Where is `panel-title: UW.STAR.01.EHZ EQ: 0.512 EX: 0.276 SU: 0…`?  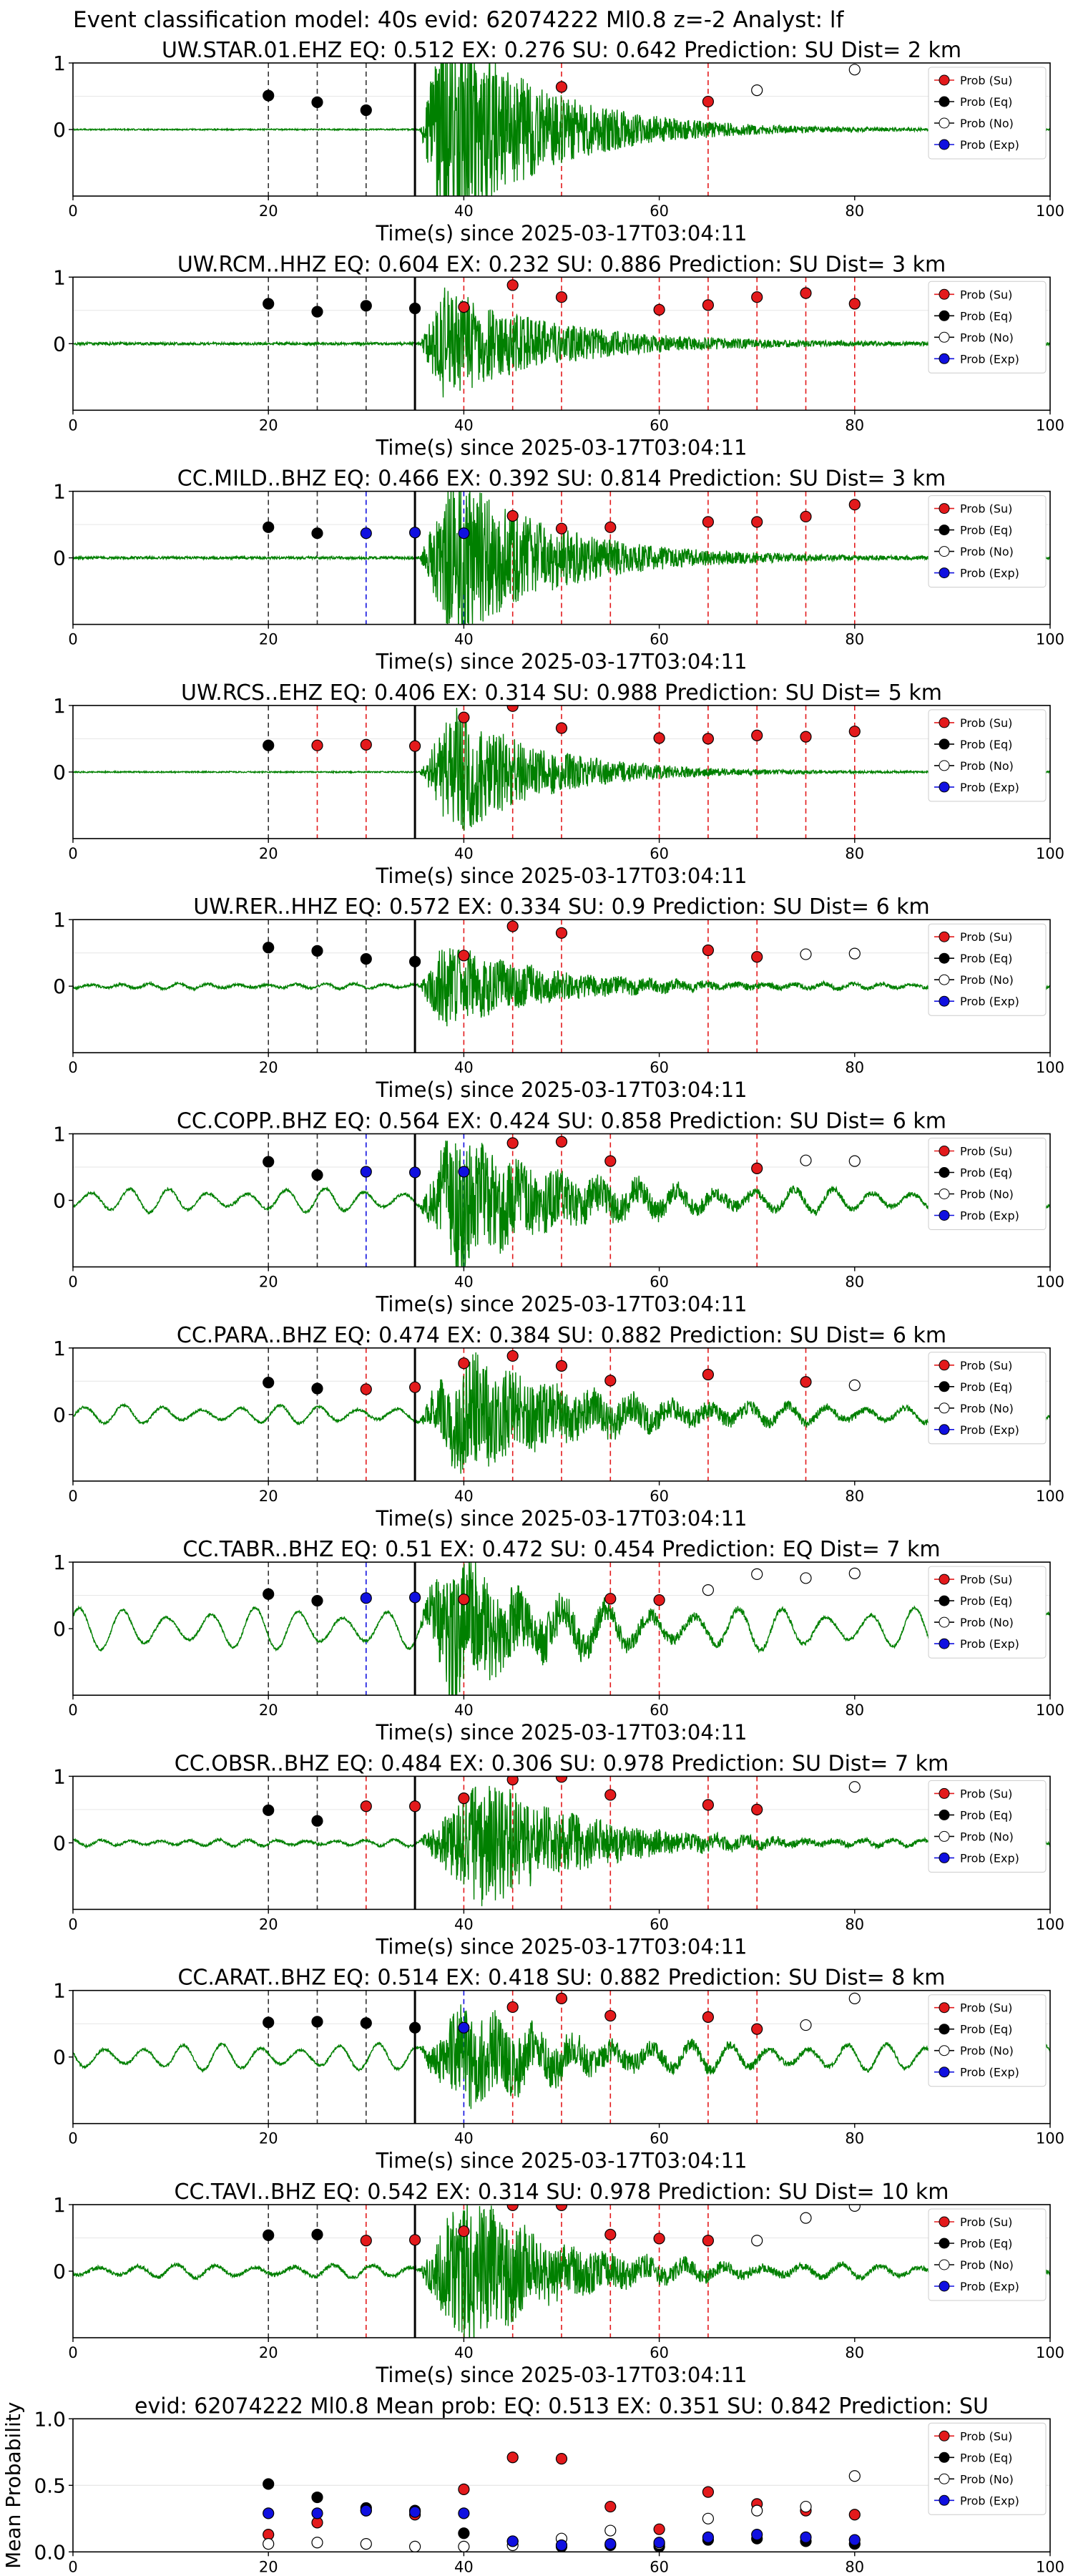 panel-title: UW.STAR.01.EHZ EQ: 0.512 EX: 0.276 SU: 0… is located at coordinates (561, 50).